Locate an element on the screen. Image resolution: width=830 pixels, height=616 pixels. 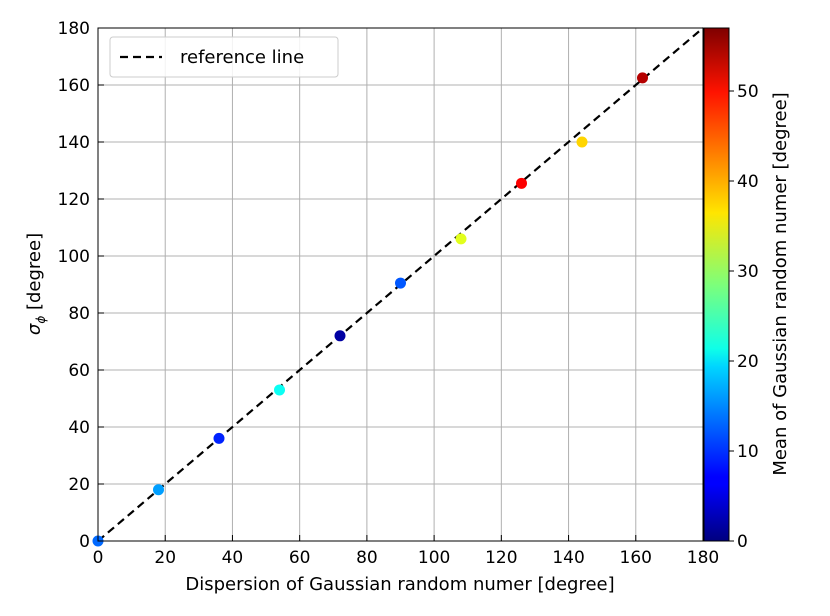
y-tick-label: 20 is located at coordinates (79, 485).